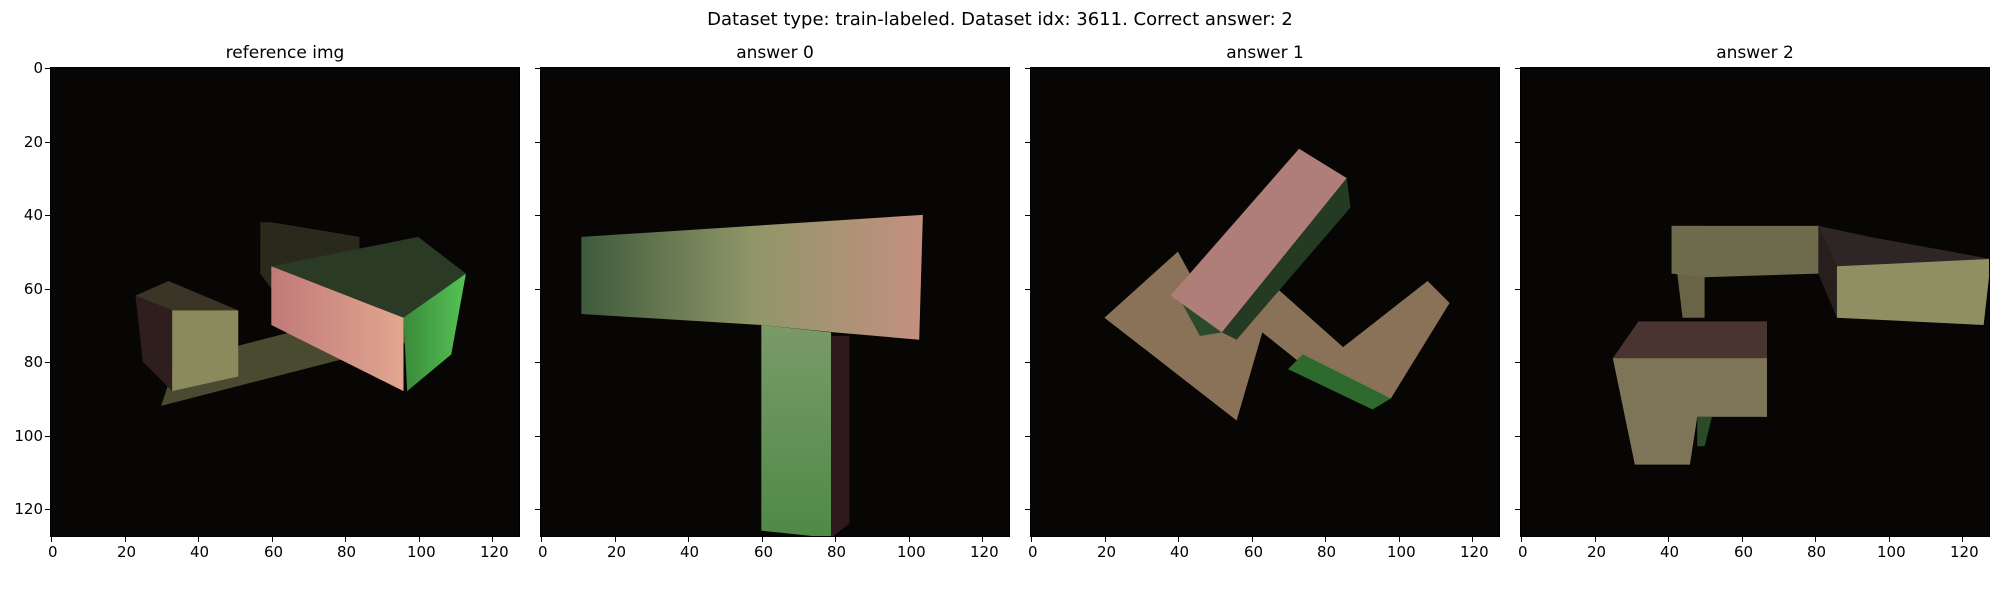 This screenshot has width=2000, height=600. What do you see at coordinates (205, 351) in the screenshot?
I see `ref-left-block-front` at bounding box center [205, 351].